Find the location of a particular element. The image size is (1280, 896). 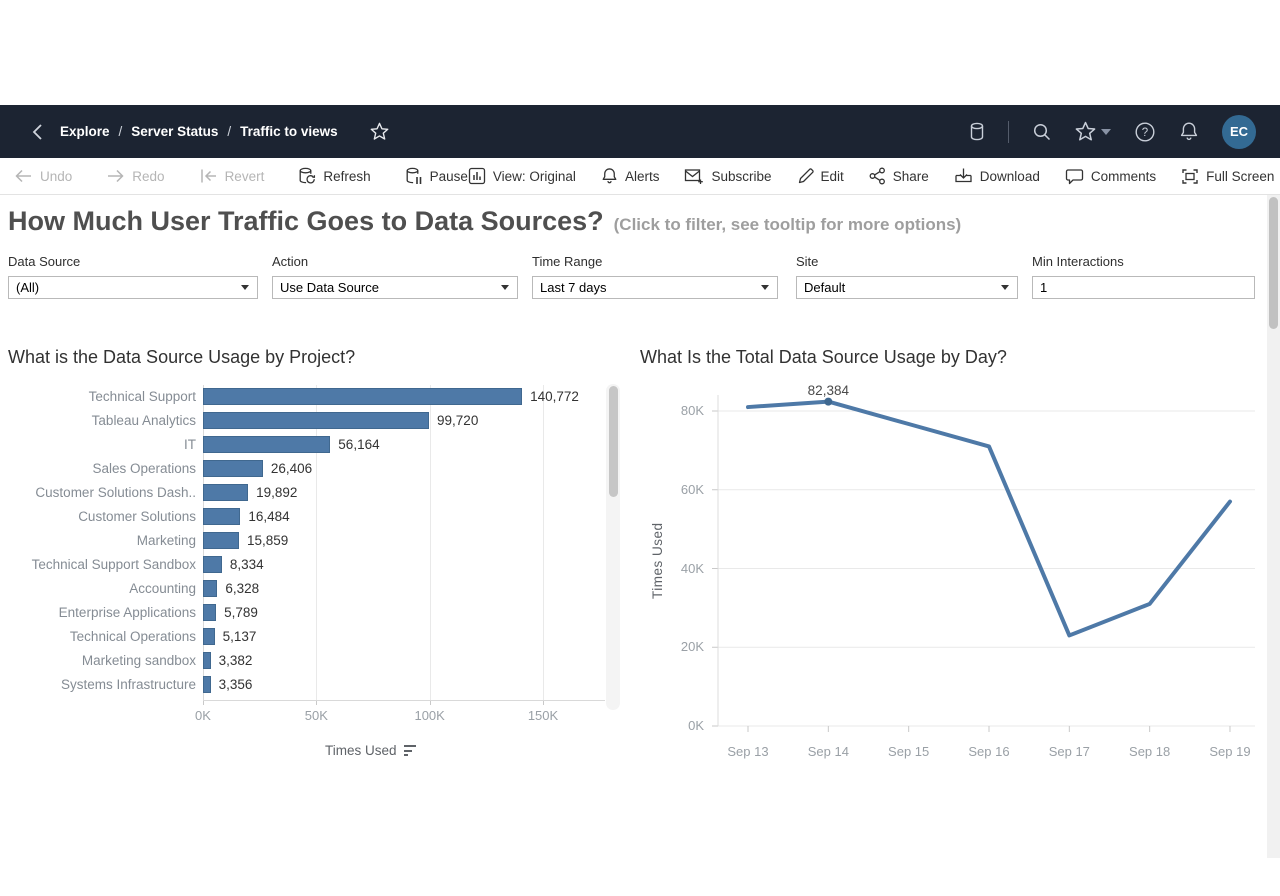

favorites-menu is located at coordinates (1093, 131).